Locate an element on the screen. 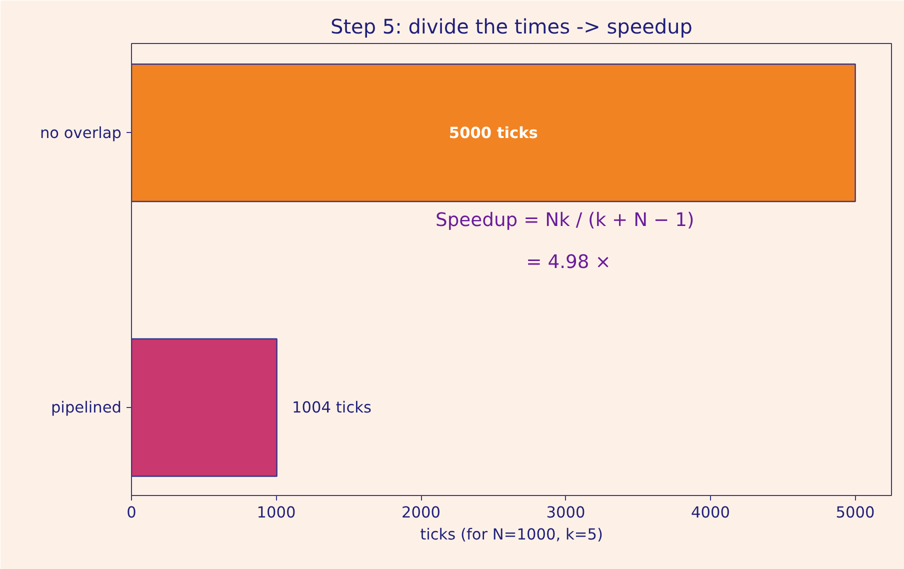 The image size is (904, 569). y-tick-label: no overlap is located at coordinates (81, 133).